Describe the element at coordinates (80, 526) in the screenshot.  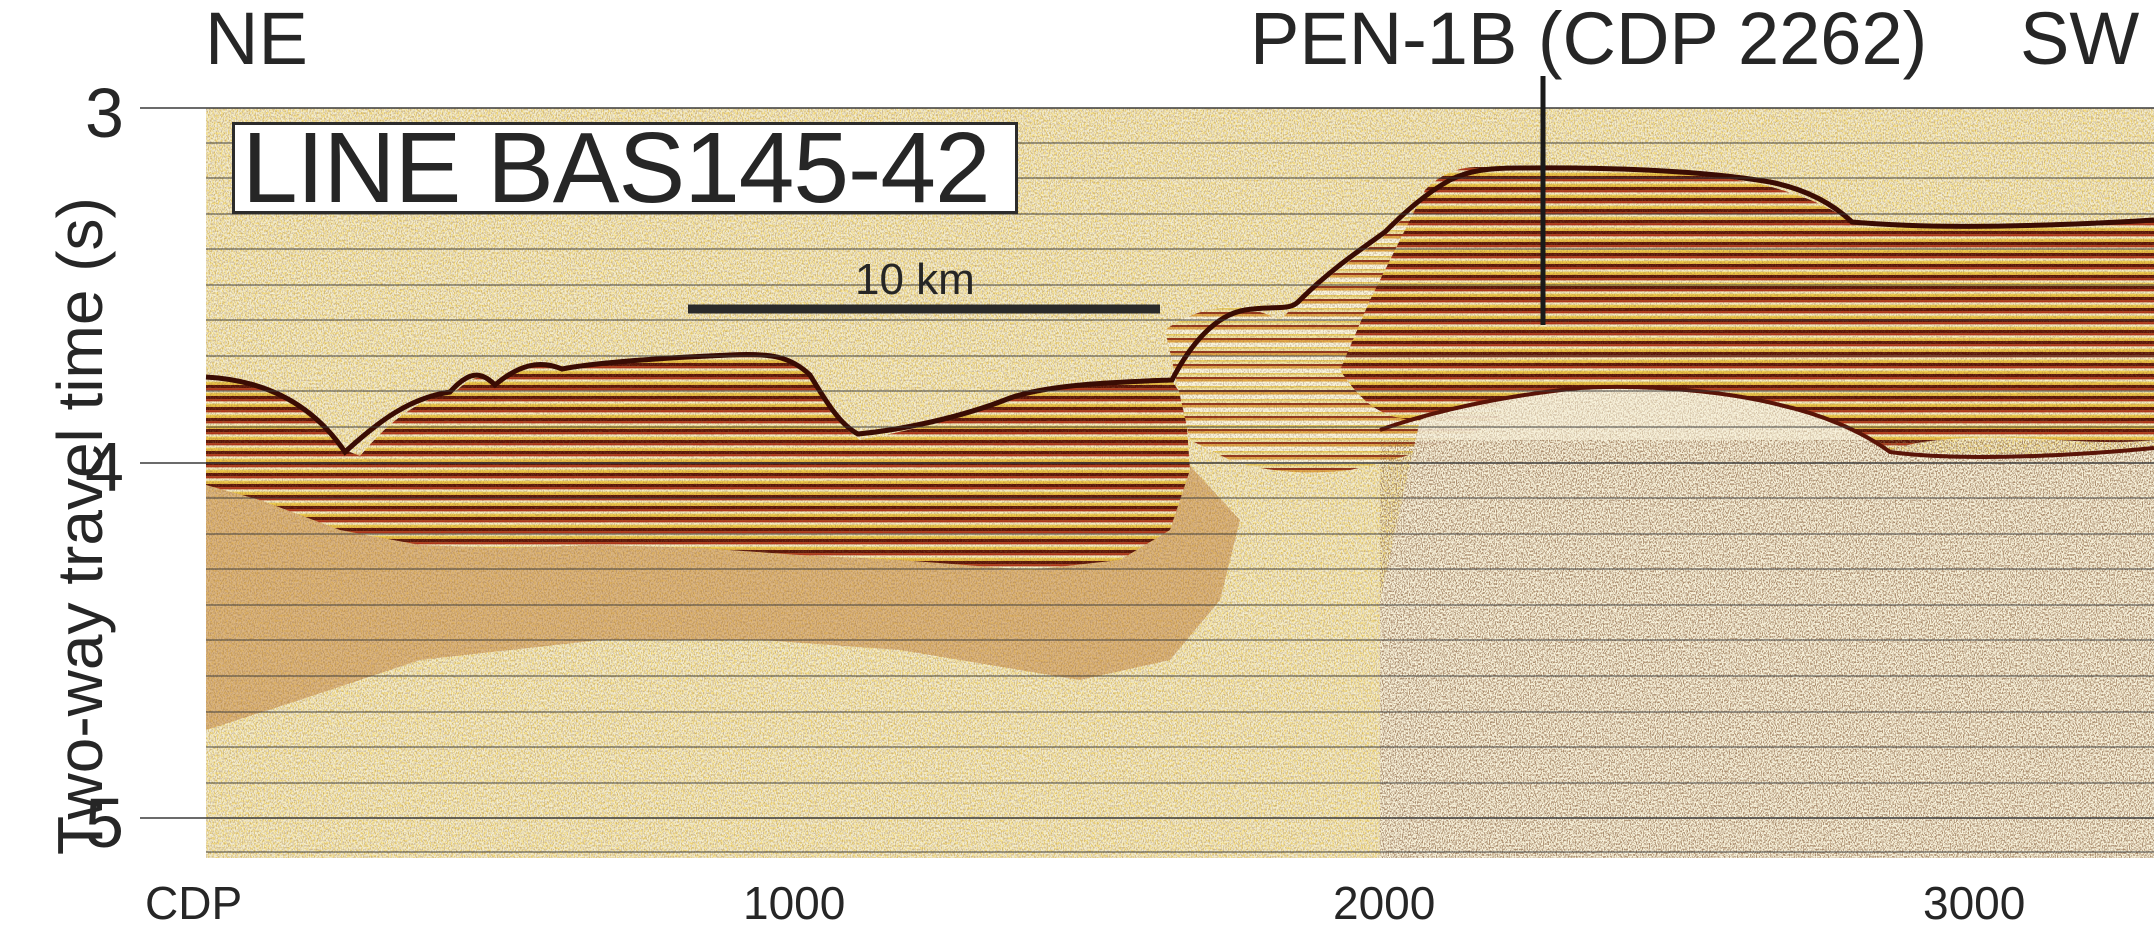
I see `y-axis-title: Two-way travel time (s)` at that location.